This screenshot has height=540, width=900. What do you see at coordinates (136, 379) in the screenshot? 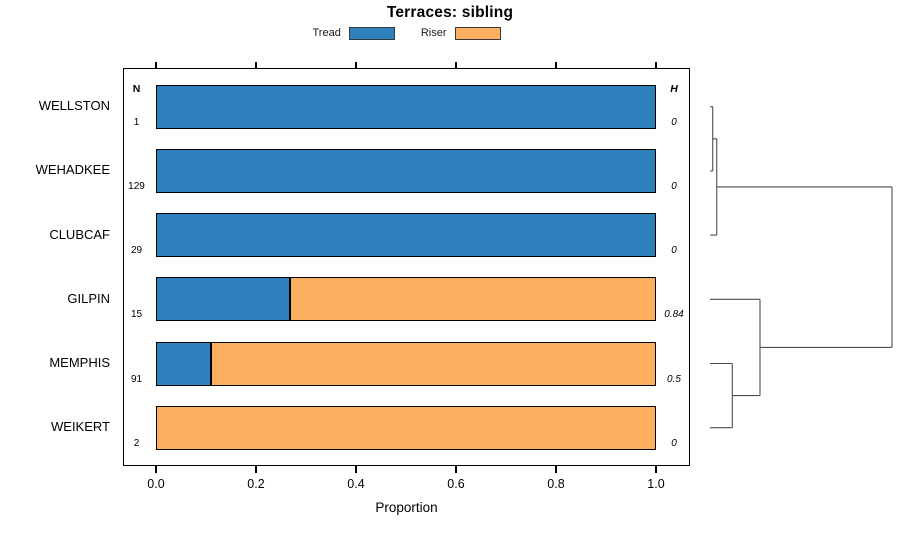
I see `n-value: 91` at bounding box center [136, 379].